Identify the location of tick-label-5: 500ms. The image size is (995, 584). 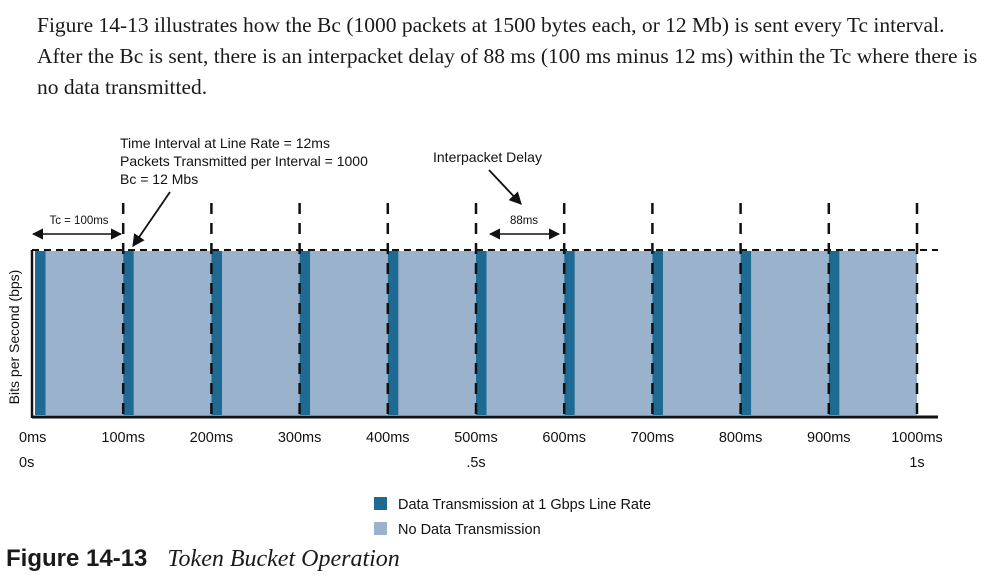
(476, 438).